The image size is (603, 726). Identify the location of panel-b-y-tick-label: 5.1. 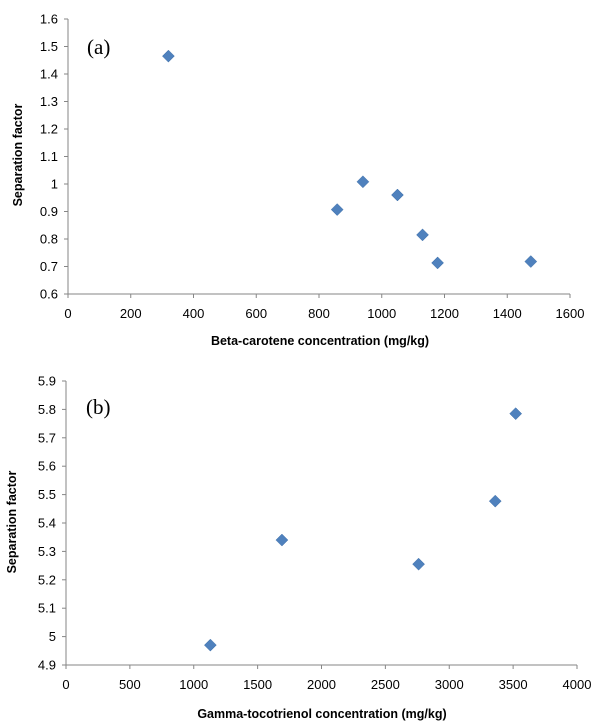
(47, 608).